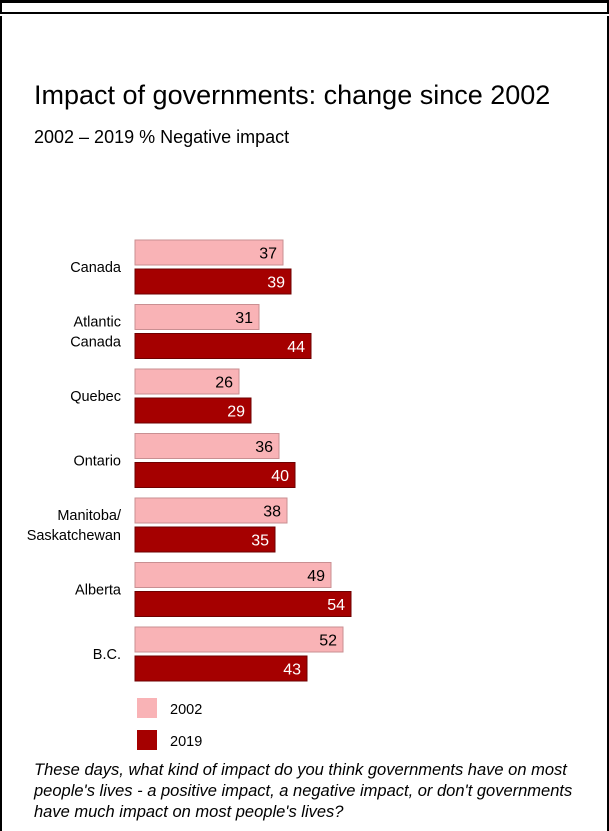 This screenshot has height=831, width=609. Describe the element at coordinates (243, 604) in the screenshot. I see `bar-2019-alberta` at that location.